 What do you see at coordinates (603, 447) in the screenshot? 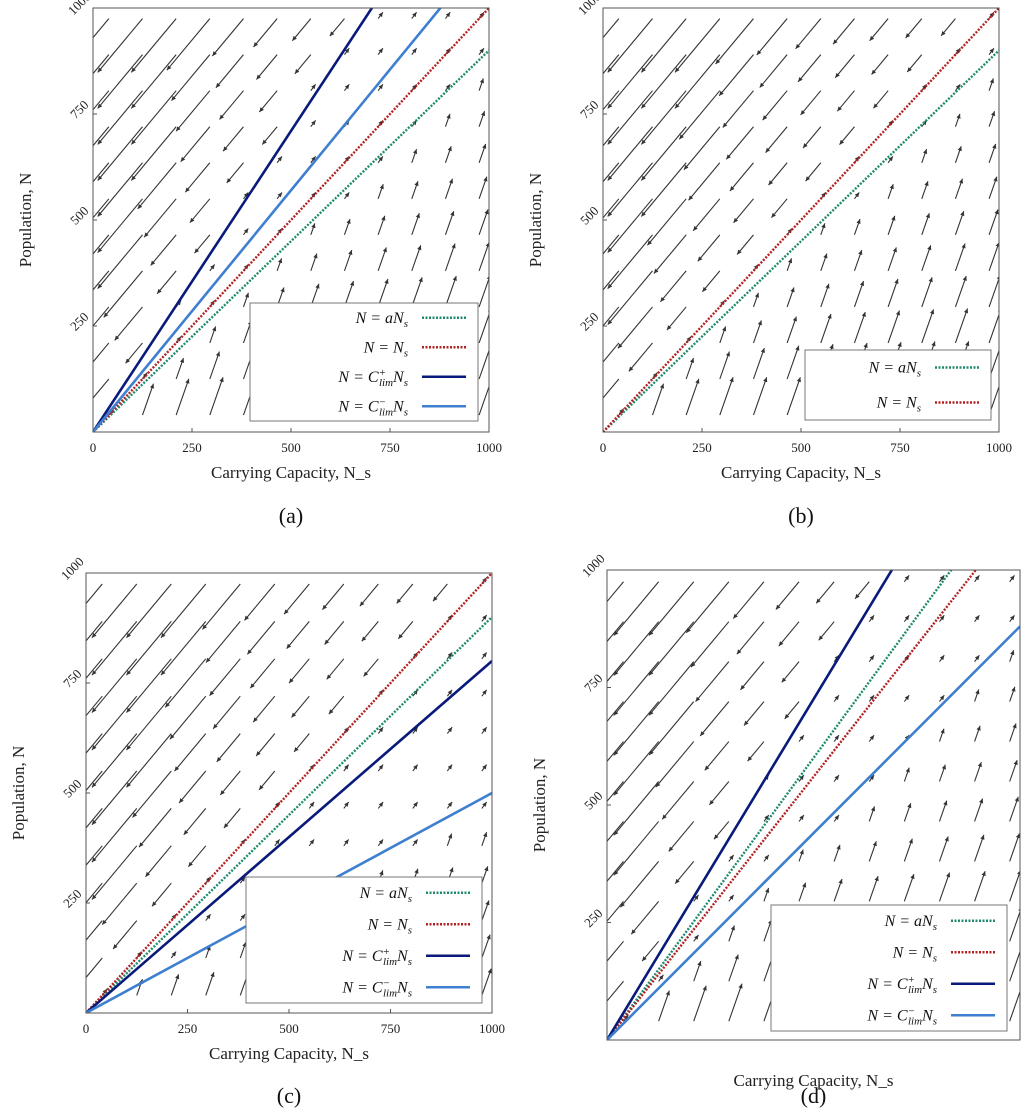
I see `x-tick-label: 0` at bounding box center [603, 447].